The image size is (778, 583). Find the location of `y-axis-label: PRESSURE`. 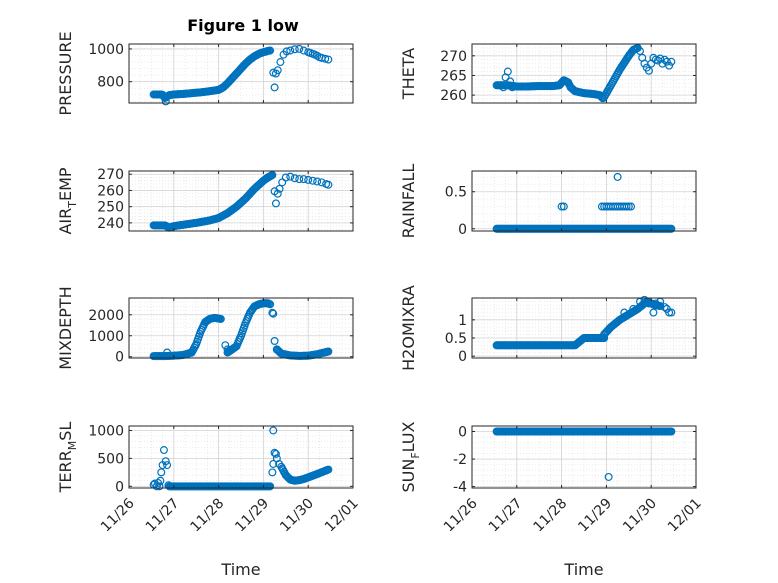

y-axis-label: PRESSURE is located at coordinates (65, 73).